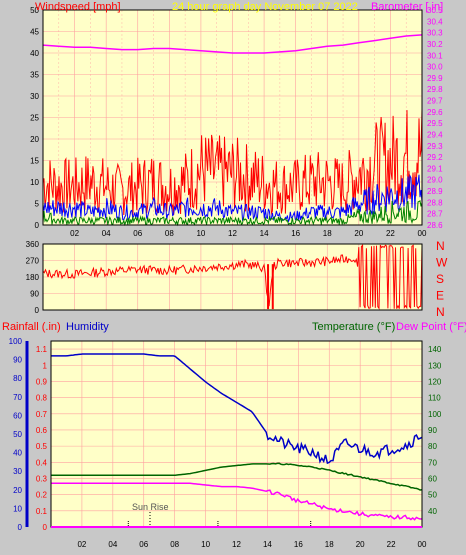 Image resolution: width=466 pixels, height=555 pixels. Describe the element at coordinates (248, 233) in the screenshot. I see `wind-x-ticks: 02 04 06 08 10 12 14 16 18 20 22 00` at that location.